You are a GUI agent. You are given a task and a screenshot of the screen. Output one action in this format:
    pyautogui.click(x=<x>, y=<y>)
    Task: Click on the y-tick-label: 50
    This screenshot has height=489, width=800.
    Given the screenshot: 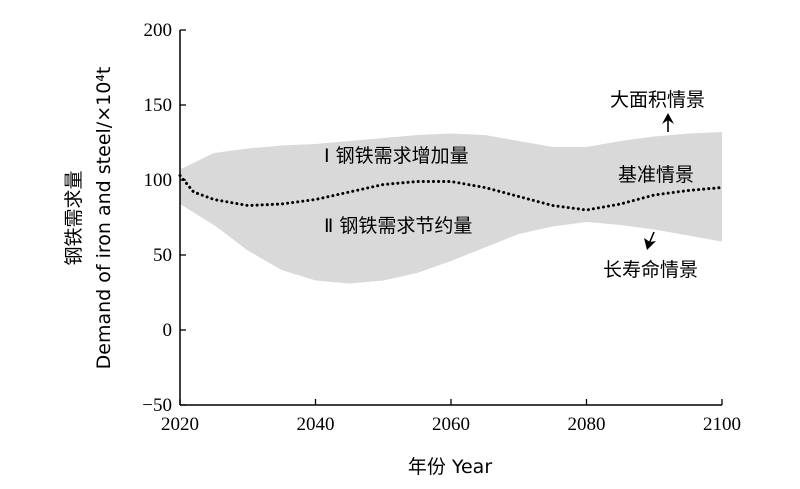 What is the action you would take?
    pyautogui.click(x=162, y=255)
    